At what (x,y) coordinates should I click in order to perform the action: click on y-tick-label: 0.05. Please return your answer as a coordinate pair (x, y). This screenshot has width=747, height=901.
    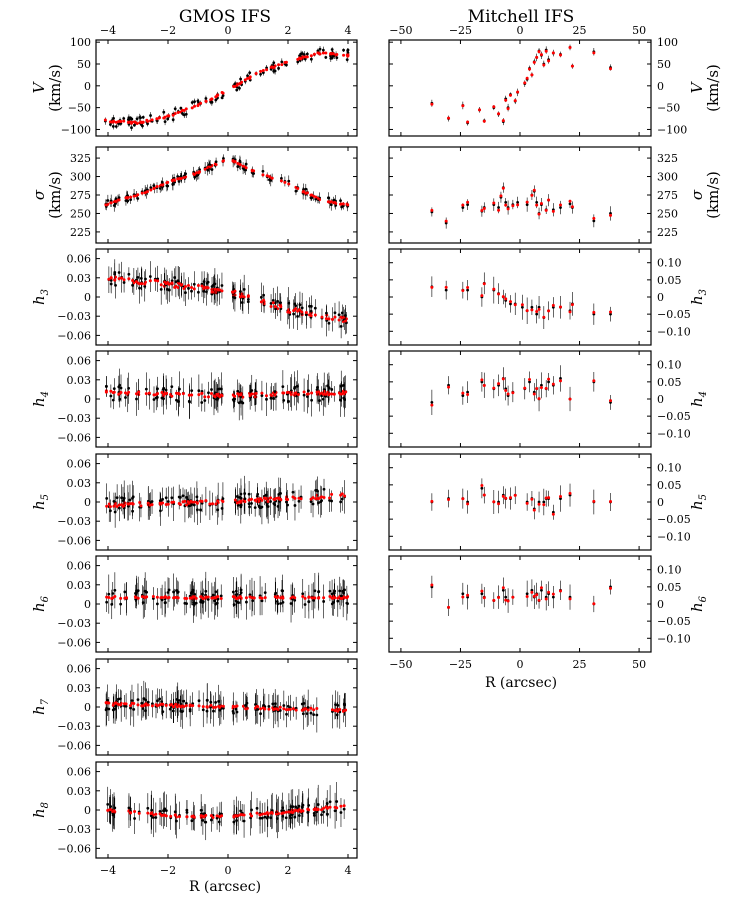
    Looking at the image, I should click on (669, 485).